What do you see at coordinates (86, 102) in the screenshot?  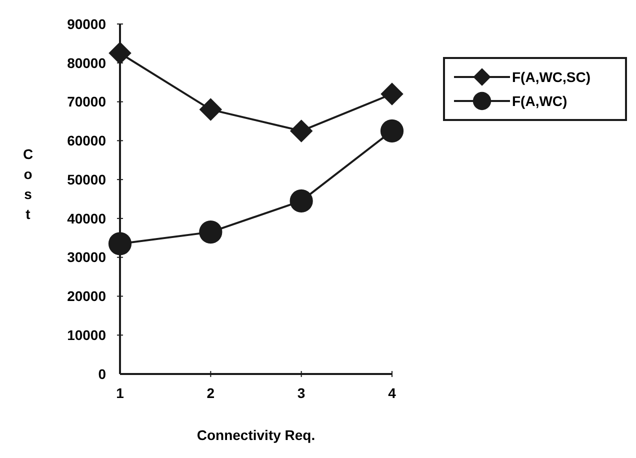 I see `y-tick-label: 70000` at bounding box center [86, 102].